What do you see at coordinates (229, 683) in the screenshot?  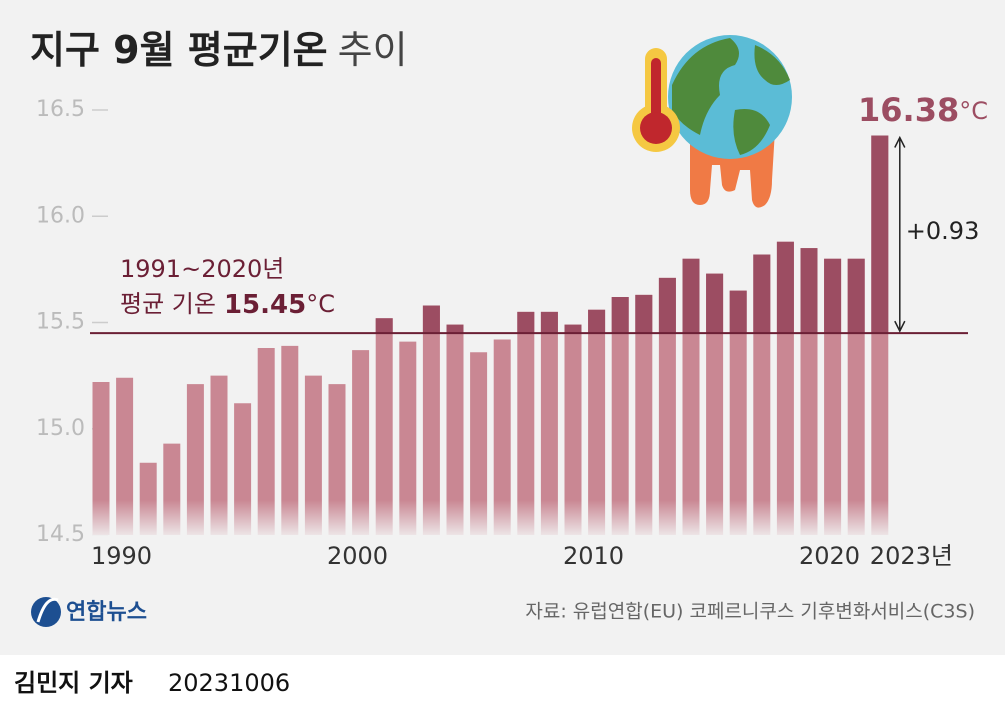 I see `date: 20231006` at bounding box center [229, 683].